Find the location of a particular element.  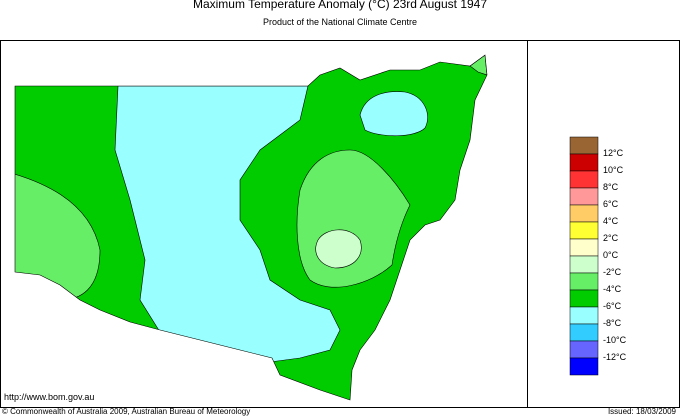

issued: Issued: 18/03/2009 is located at coordinates (642, 411).